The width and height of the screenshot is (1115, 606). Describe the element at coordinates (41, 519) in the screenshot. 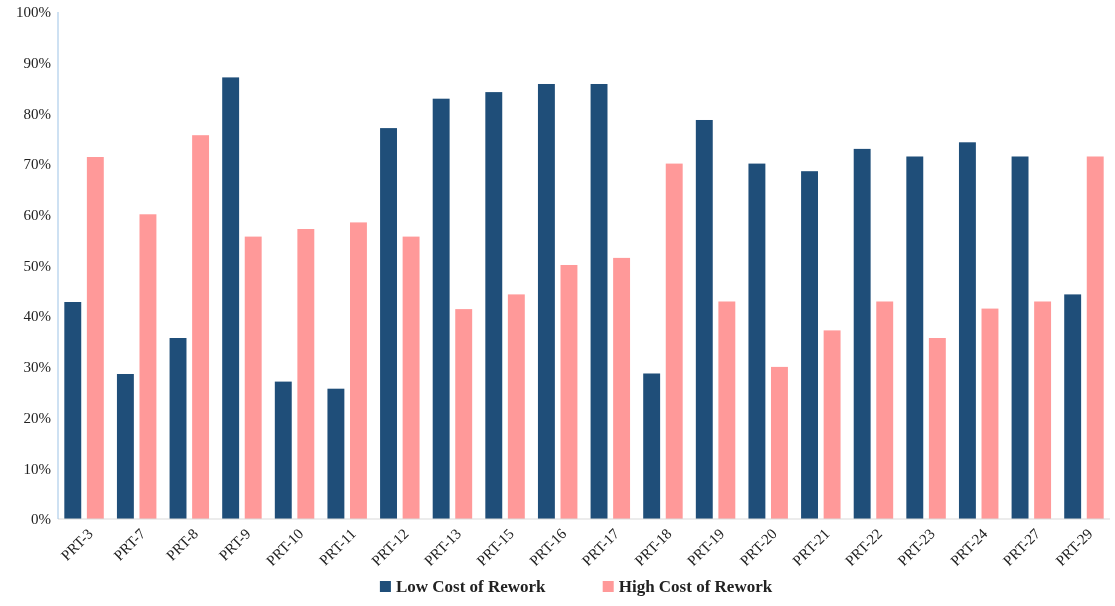

I see `y-tick-label: 0%` at that location.